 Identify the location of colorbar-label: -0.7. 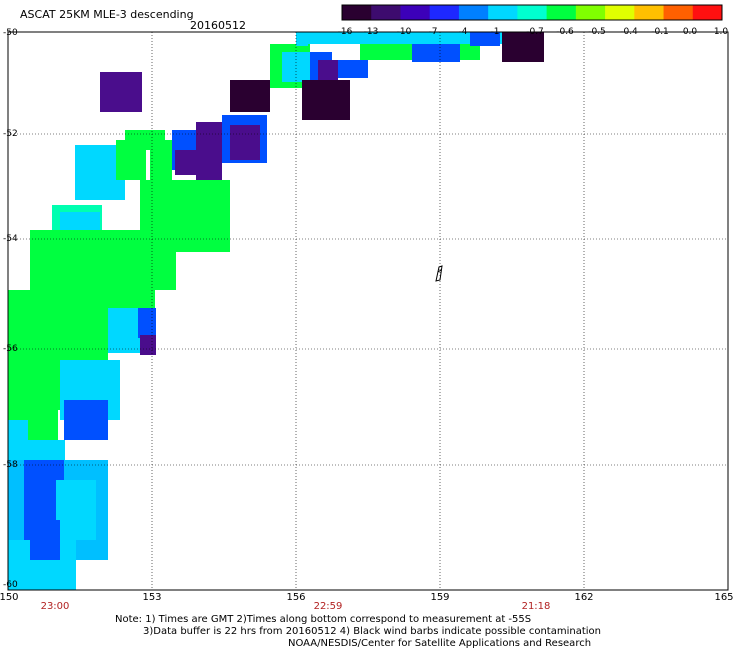
(535, 32).